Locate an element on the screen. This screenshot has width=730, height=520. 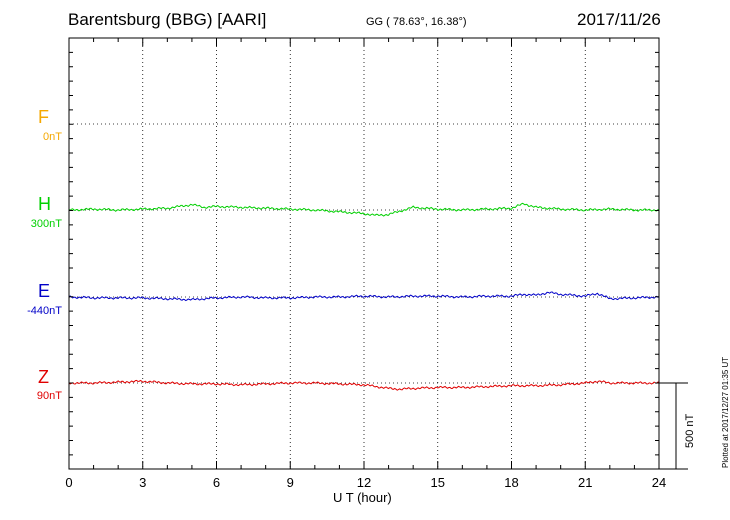
x-tick-label: 18 is located at coordinates (511, 482).